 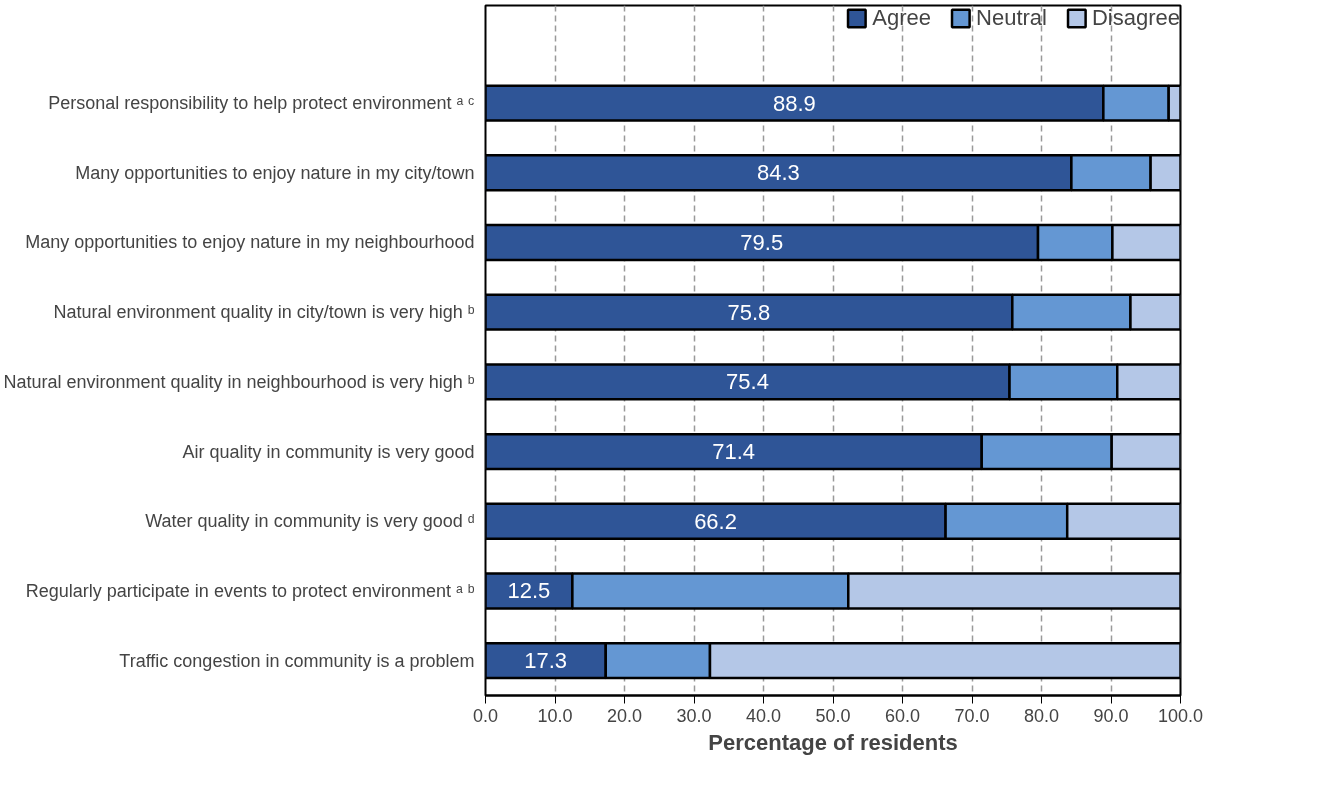 I want to click on data-label: 79.5, so click(x=762, y=242).